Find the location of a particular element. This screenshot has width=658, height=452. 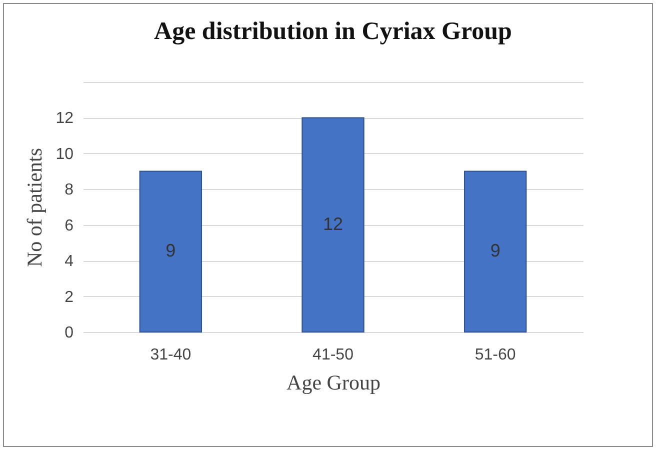

y-axis-title: No of patients is located at coordinates (34, 207).